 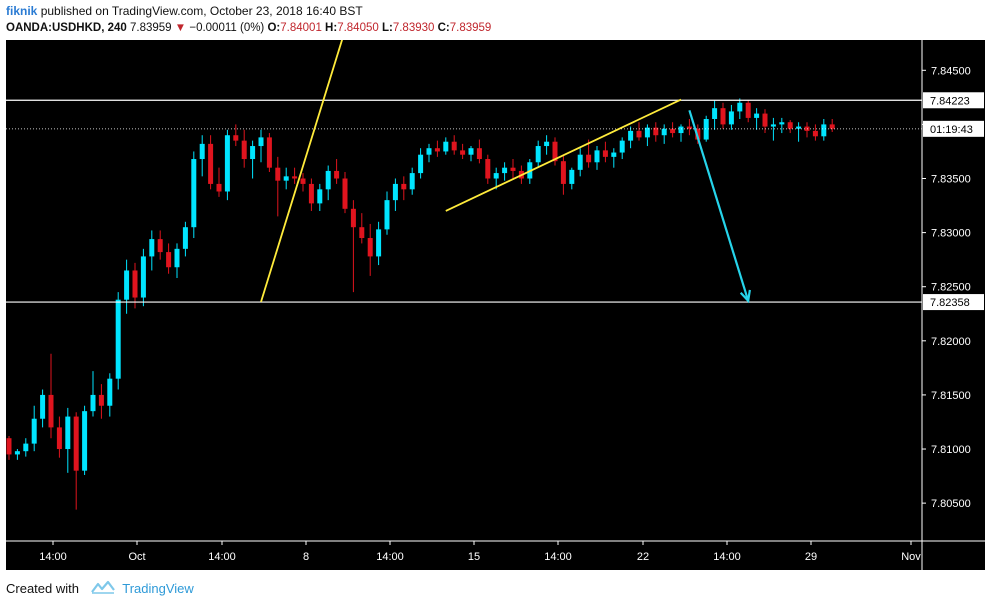 What do you see at coordinates (443, 28) in the screenshot?
I see `close-label: C:` at bounding box center [443, 28].